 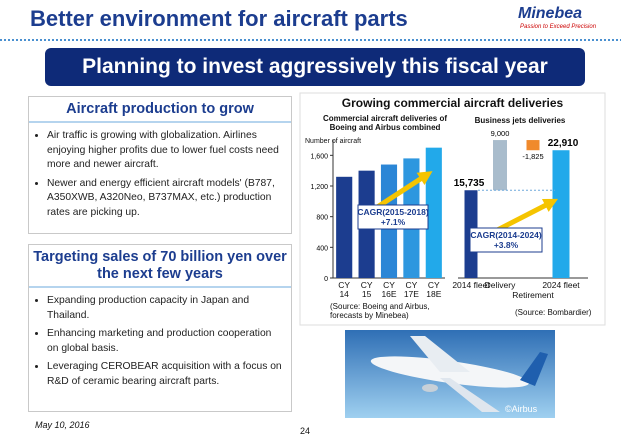 I want to click on page-number: 24, so click(x=305, y=431).